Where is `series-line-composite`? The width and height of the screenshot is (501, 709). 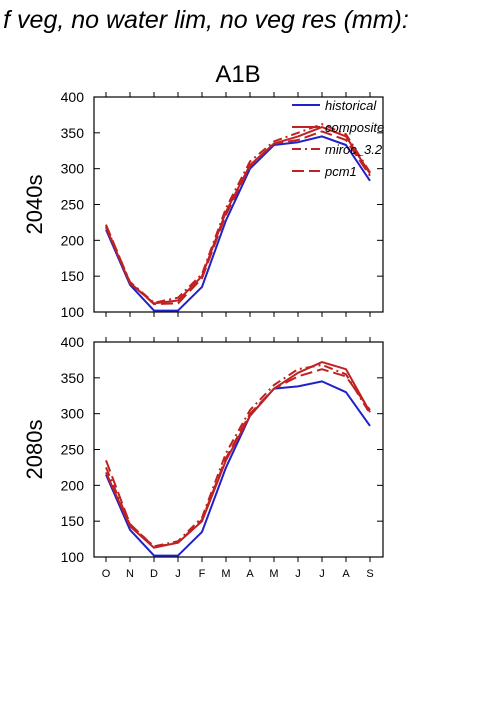 series-line-composite is located at coordinates (238, 455).